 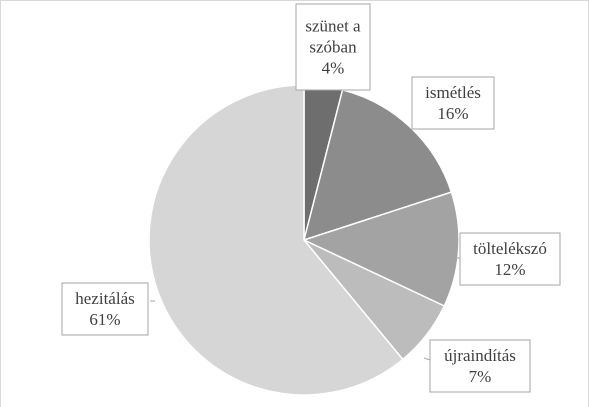 I want to click on data-label-category: ismétlés, so click(x=453, y=92).